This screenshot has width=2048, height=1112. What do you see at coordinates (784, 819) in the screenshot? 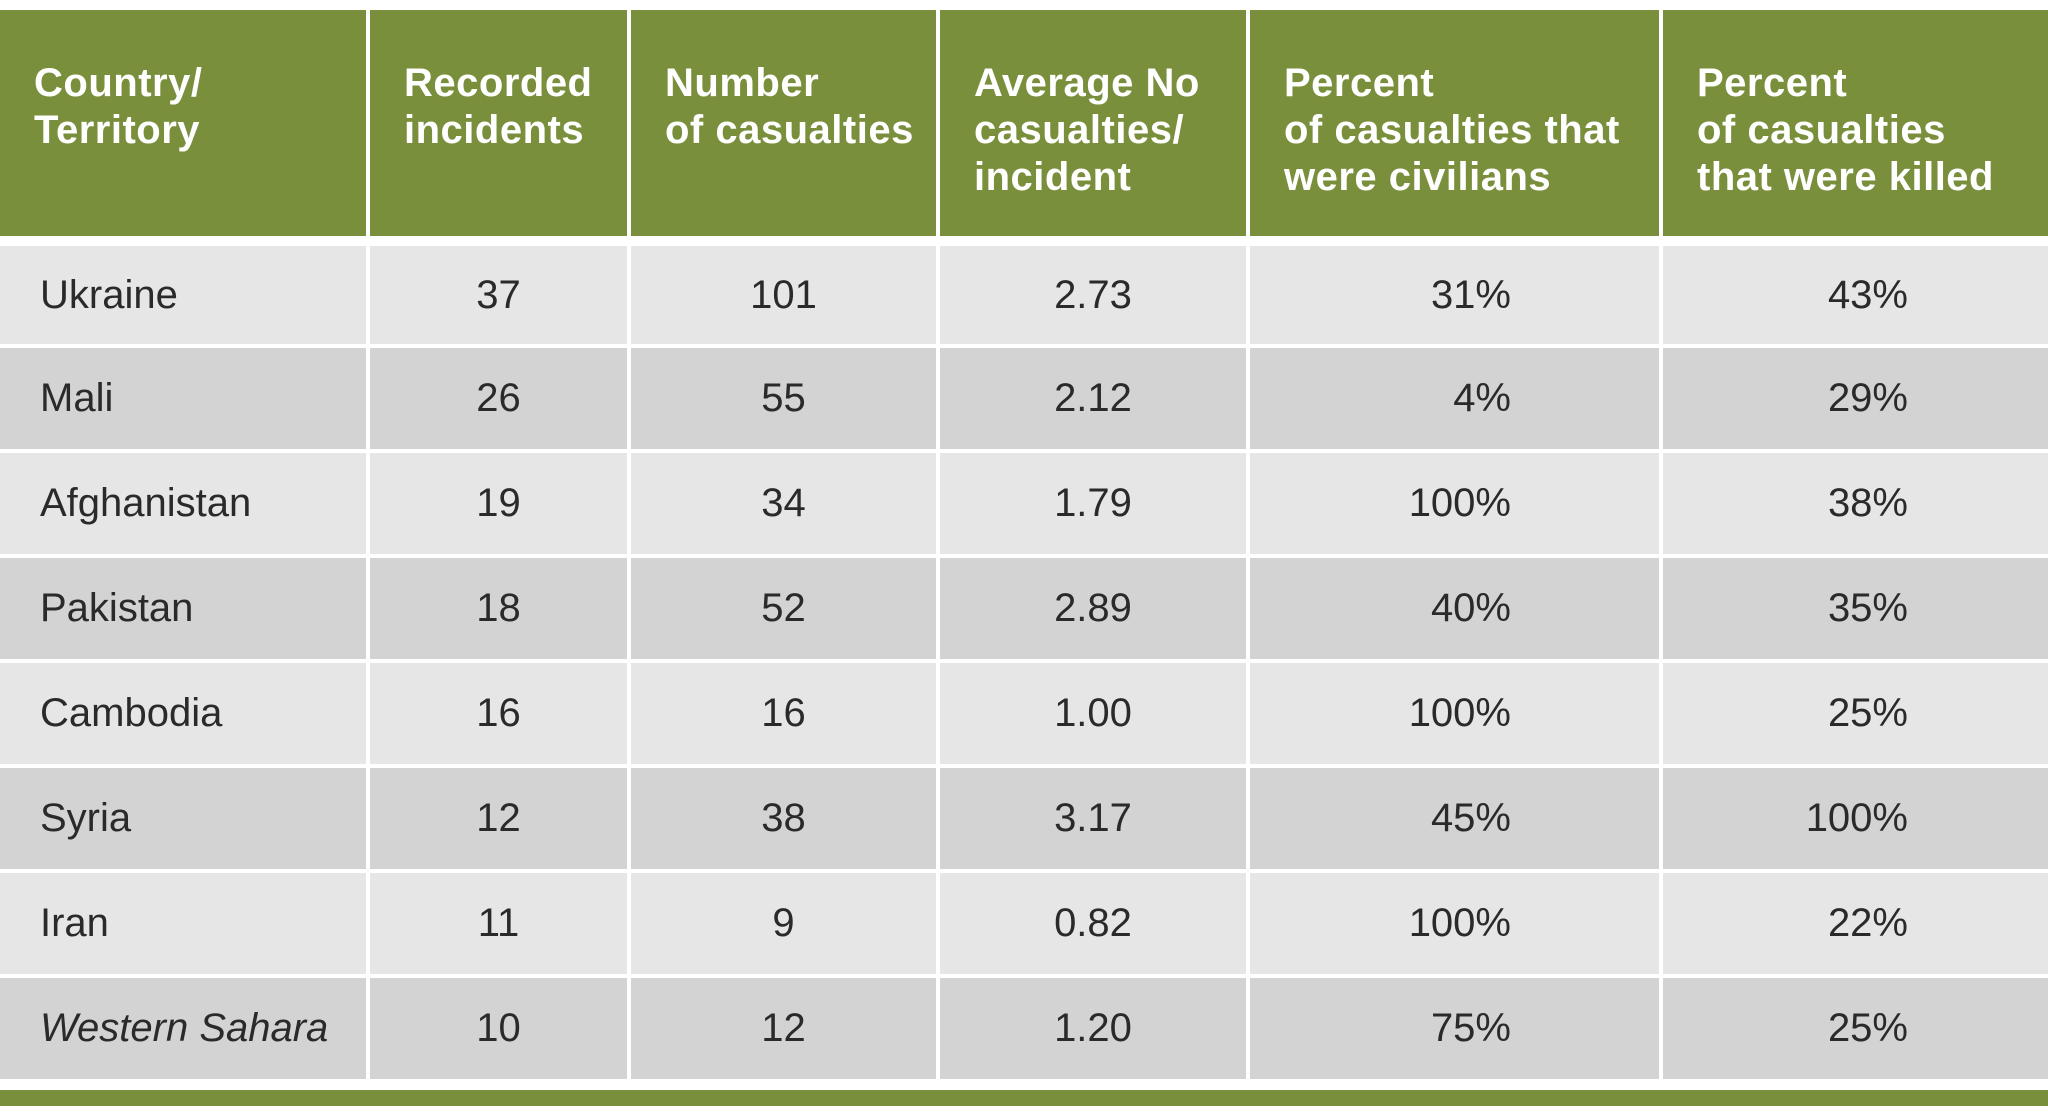
I see `cell-casualties: 38` at bounding box center [784, 819].